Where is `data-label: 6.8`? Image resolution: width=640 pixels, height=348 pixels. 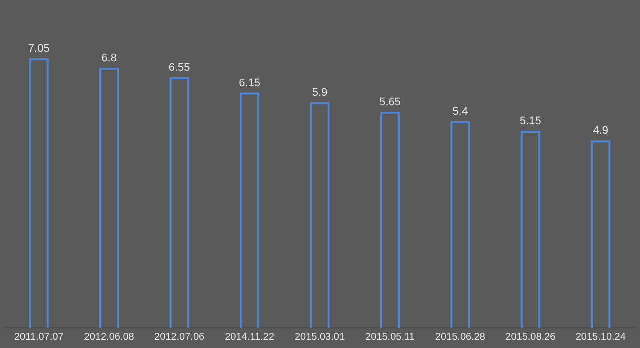 data-label: 6.8 is located at coordinates (109, 58).